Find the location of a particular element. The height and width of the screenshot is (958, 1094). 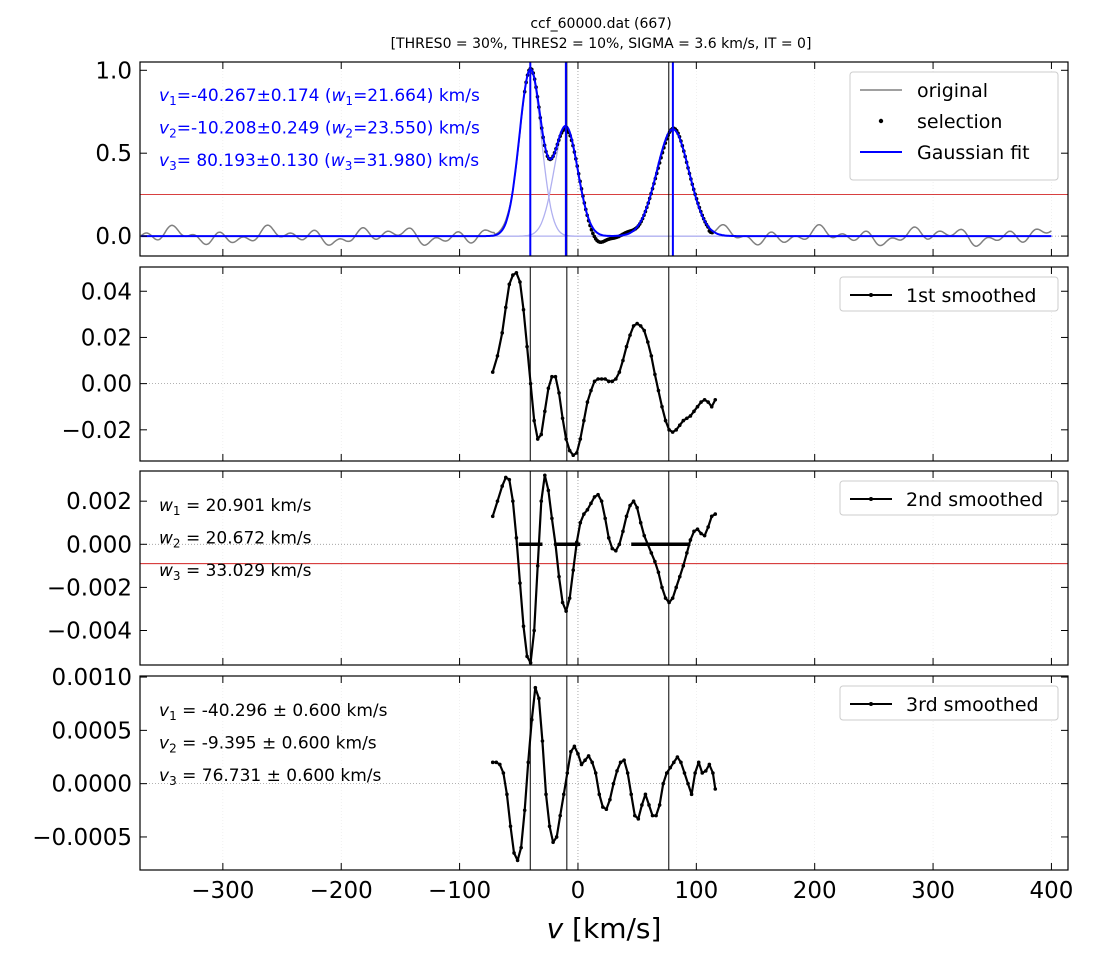

figure-title-line1: ccf_60000.dat (667) is located at coordinates (600, 24).